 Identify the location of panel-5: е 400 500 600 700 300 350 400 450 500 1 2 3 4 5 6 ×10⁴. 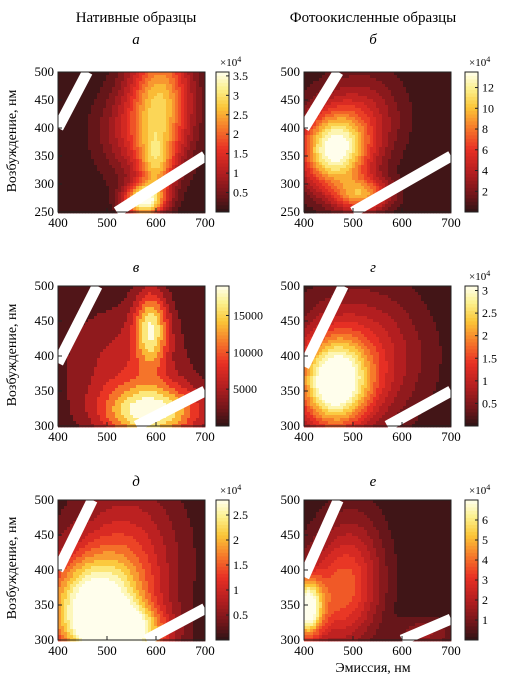
(386, 566).